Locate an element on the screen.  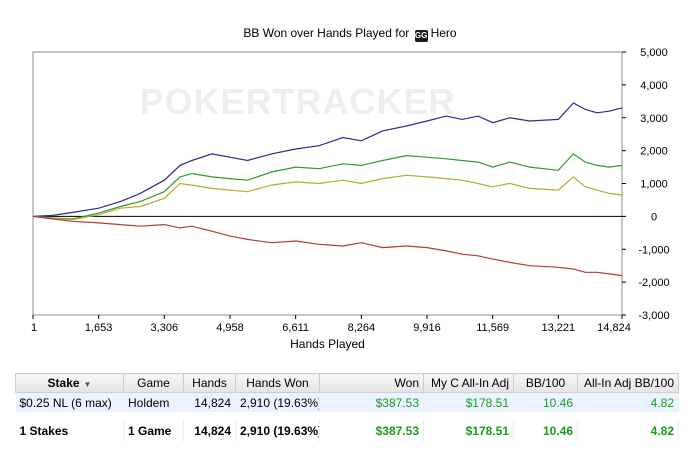
chart-title-player: Hero is located at coordinates (443, 33).